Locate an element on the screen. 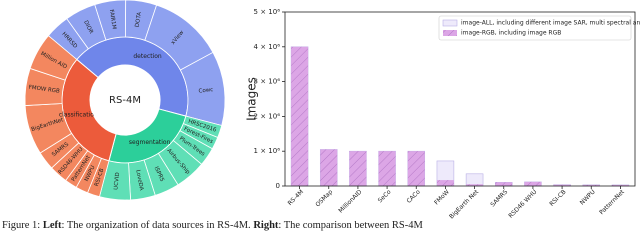 The height and width of the screenshot is (240, 640). x-tick-label: RS-4M is located at coordinates (296, 198).